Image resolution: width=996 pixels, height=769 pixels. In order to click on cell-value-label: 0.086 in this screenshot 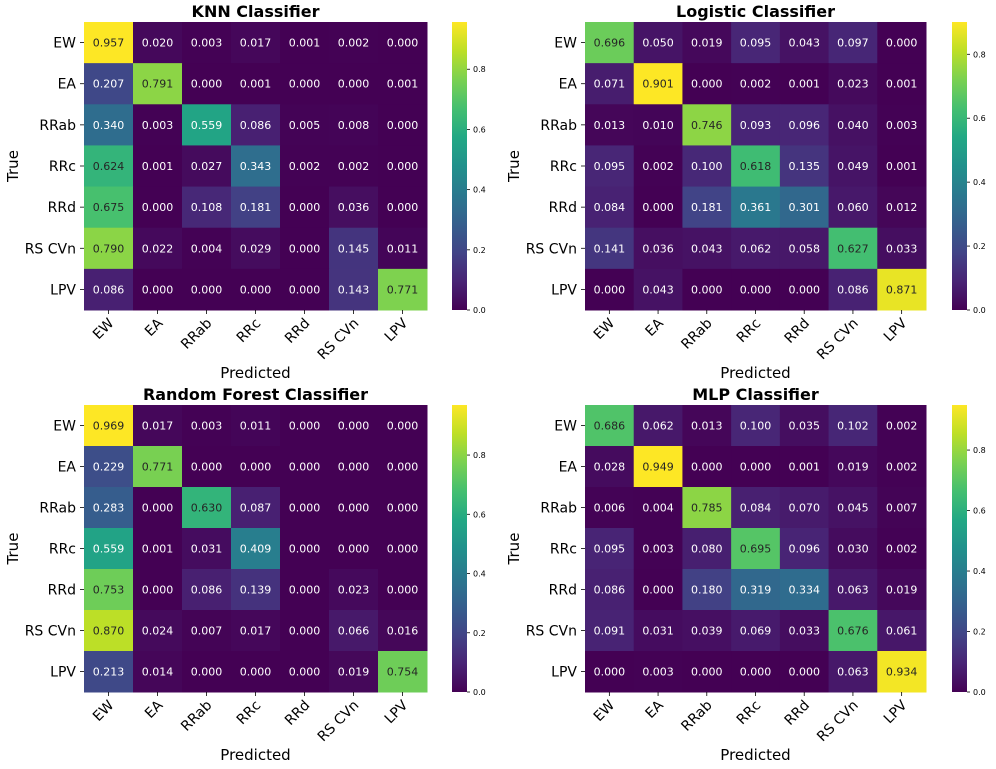, I will do `click(207, 590)`.